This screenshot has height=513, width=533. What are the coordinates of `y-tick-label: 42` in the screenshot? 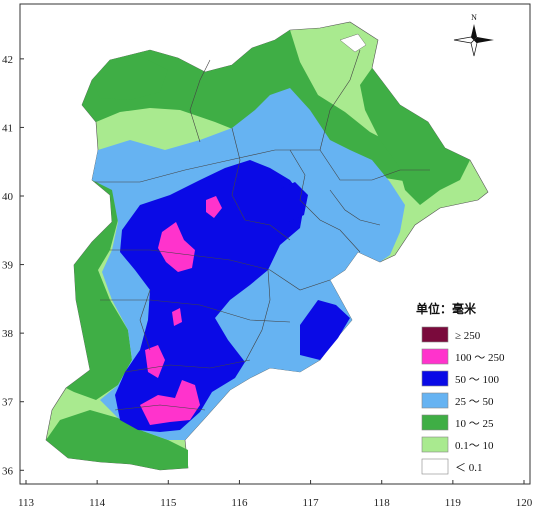 It's located at (7, 60).